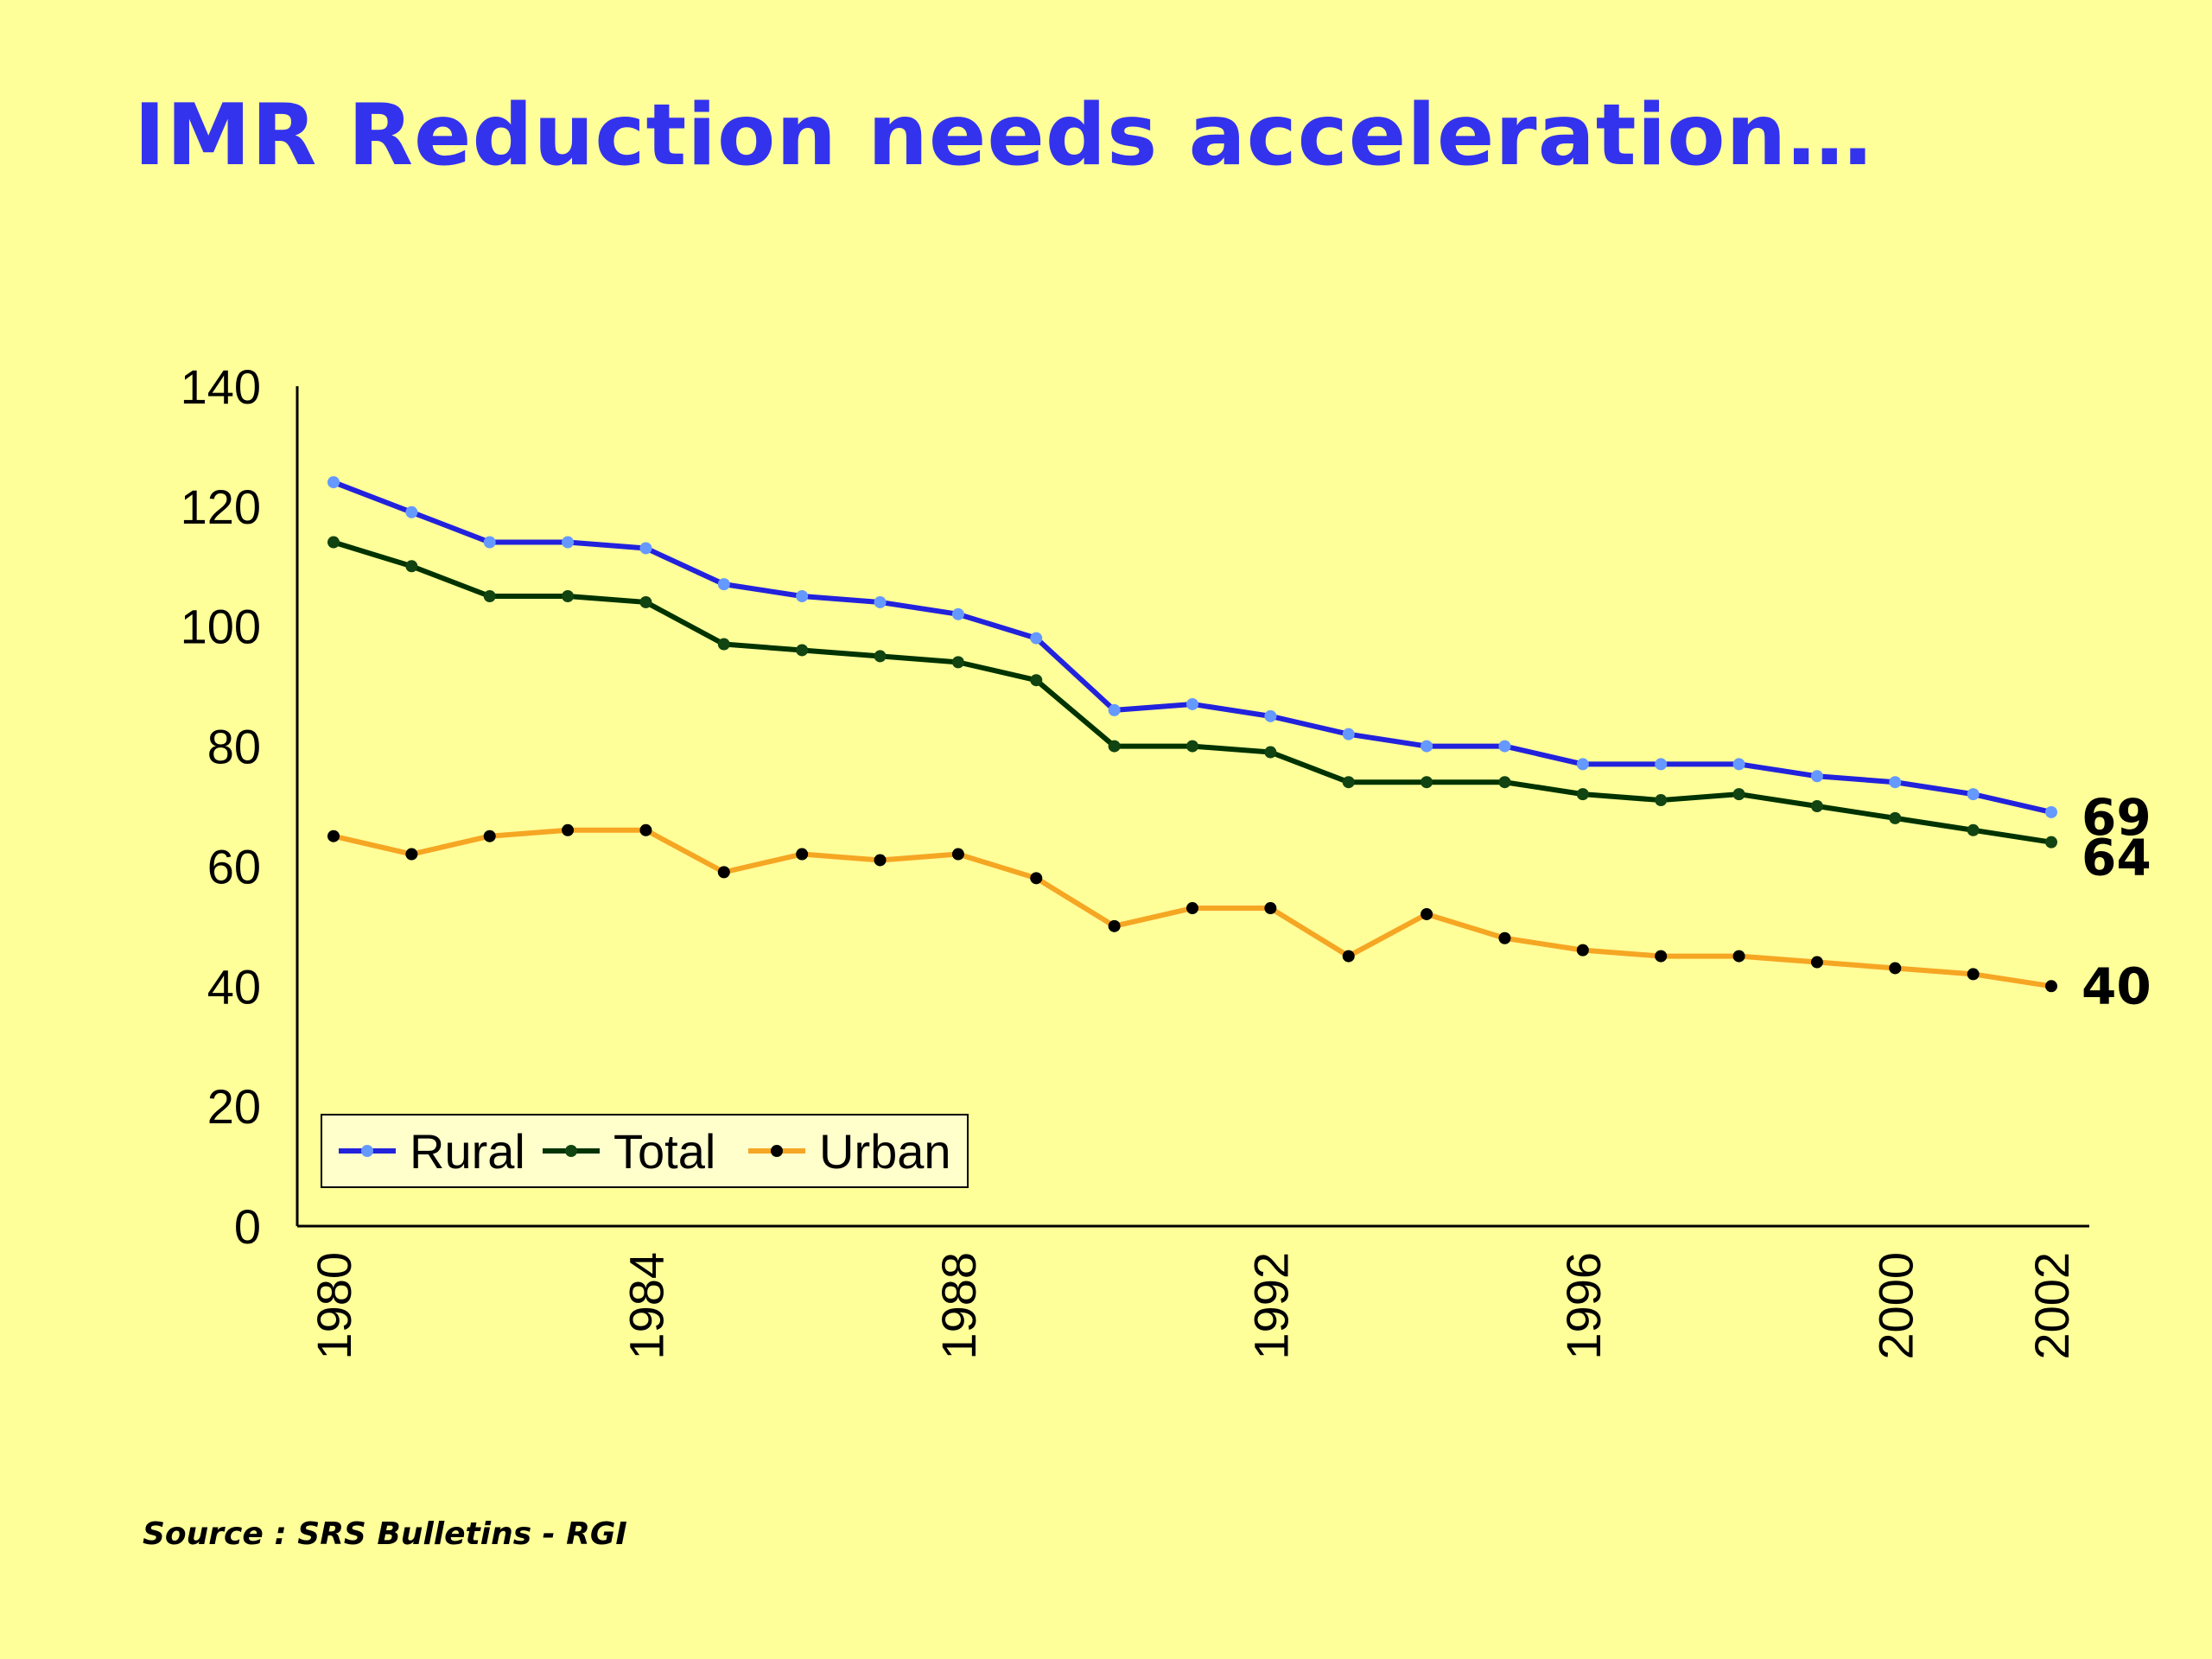 The image size is (2212, 1659). What do you see at coordinates (2117, 858) in the screenshot?
I see `end-label-total: 64` at bounding box center [2117, 858].